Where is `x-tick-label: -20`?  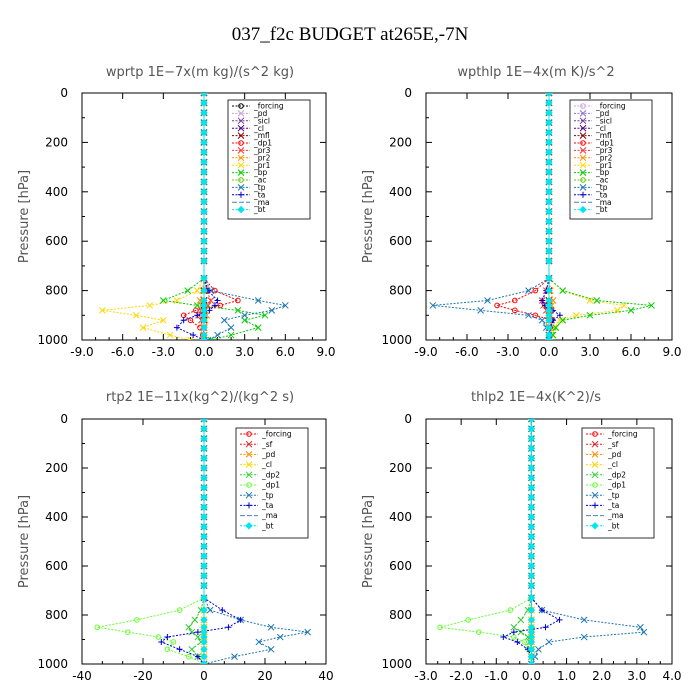
x-tick-label: -20 is located at coordinates (143, 676).